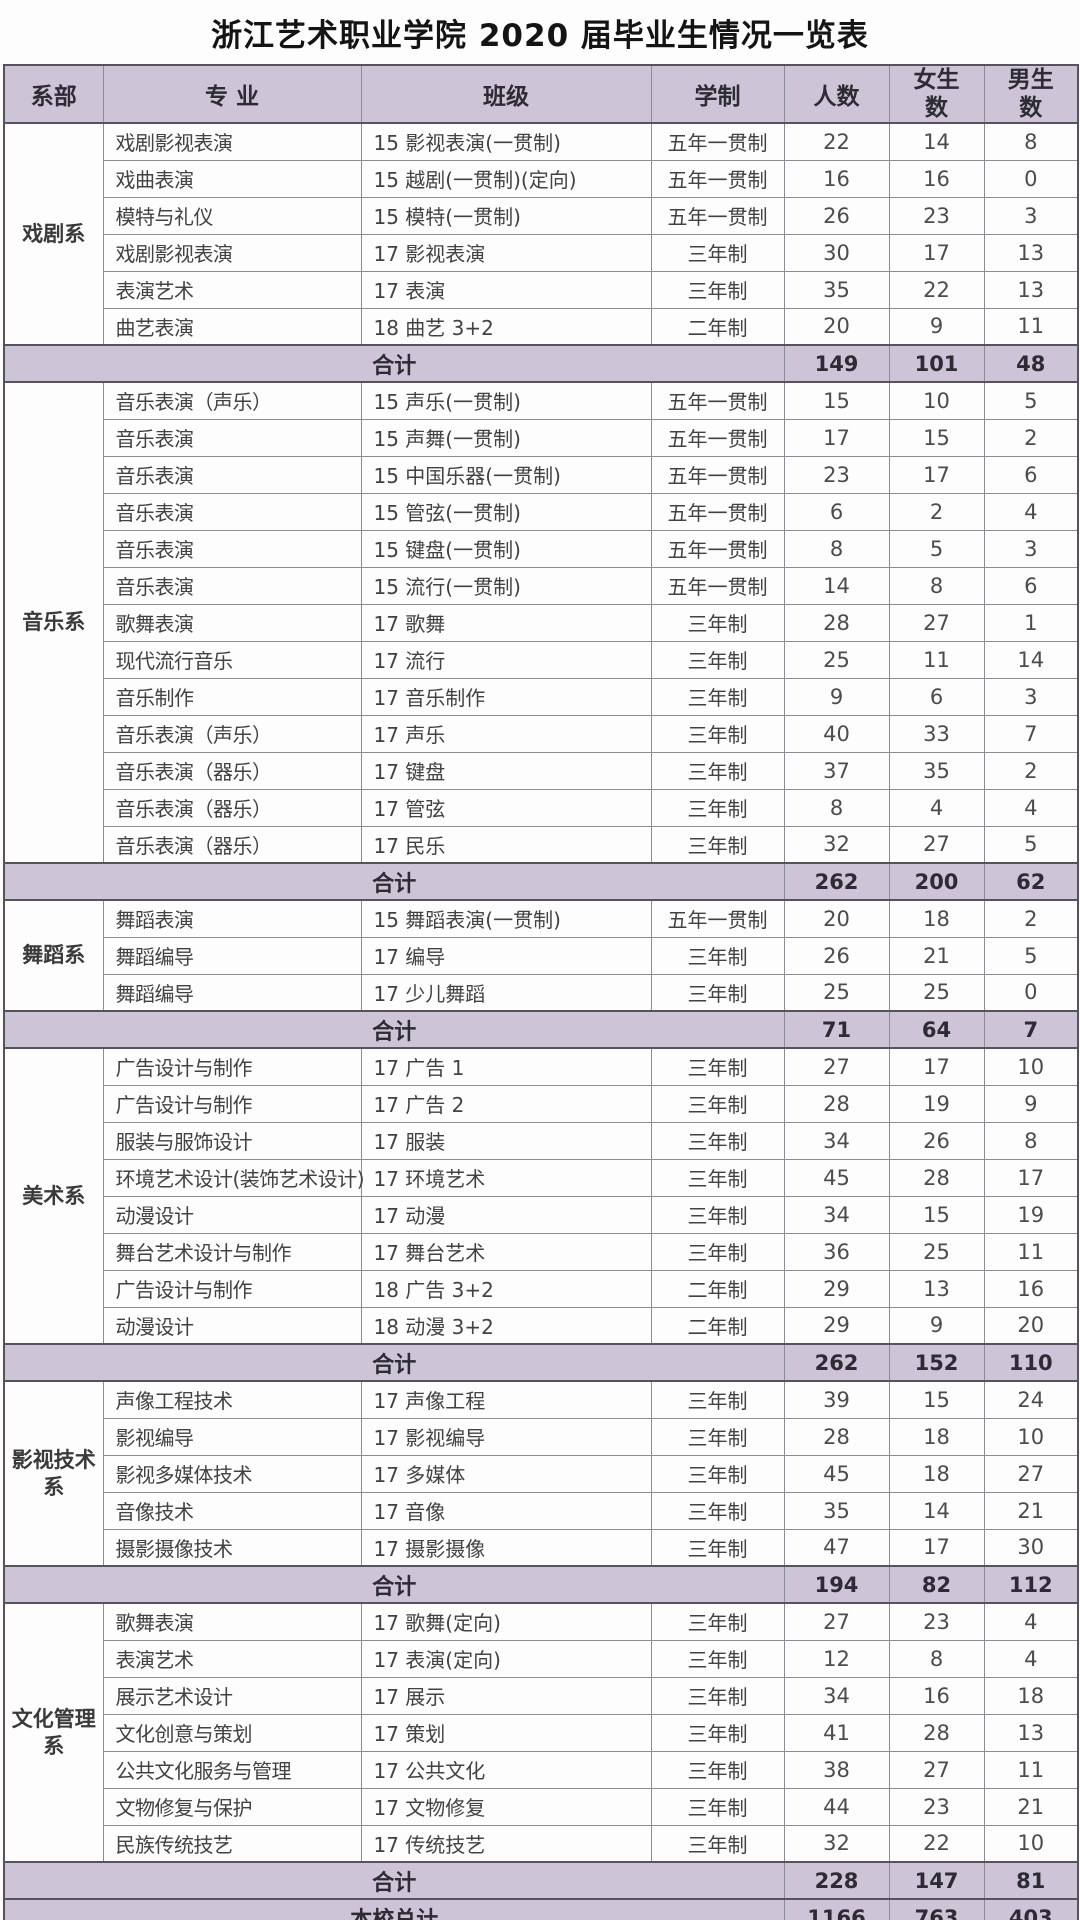 The image size is (1080, 1920). I want to click on female-count-cell: 8, so click(936, 585).